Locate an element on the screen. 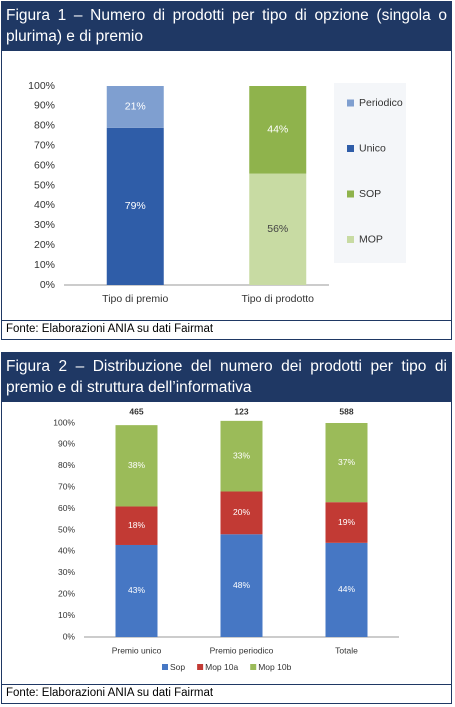 The height and width of the screenshot is (707, 455). data-label: 48% is located at coordinates (241, 585).